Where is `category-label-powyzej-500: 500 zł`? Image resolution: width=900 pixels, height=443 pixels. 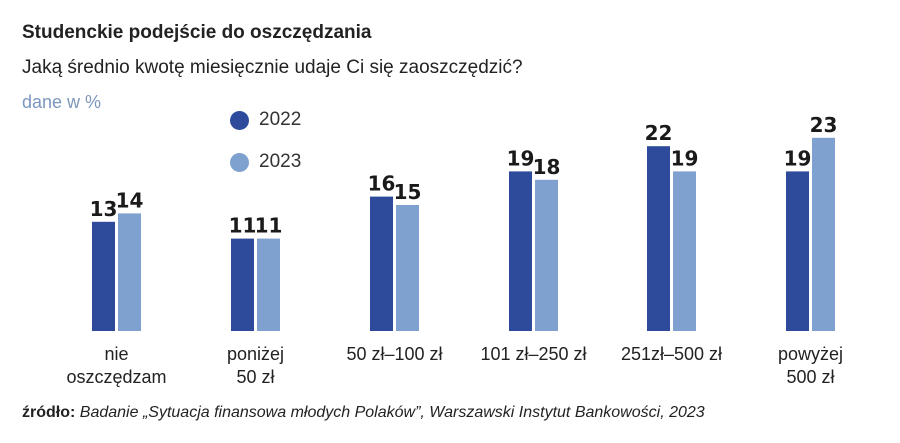 category-label-powyzej-500: 500 zł is located at coordinates (810, 377).